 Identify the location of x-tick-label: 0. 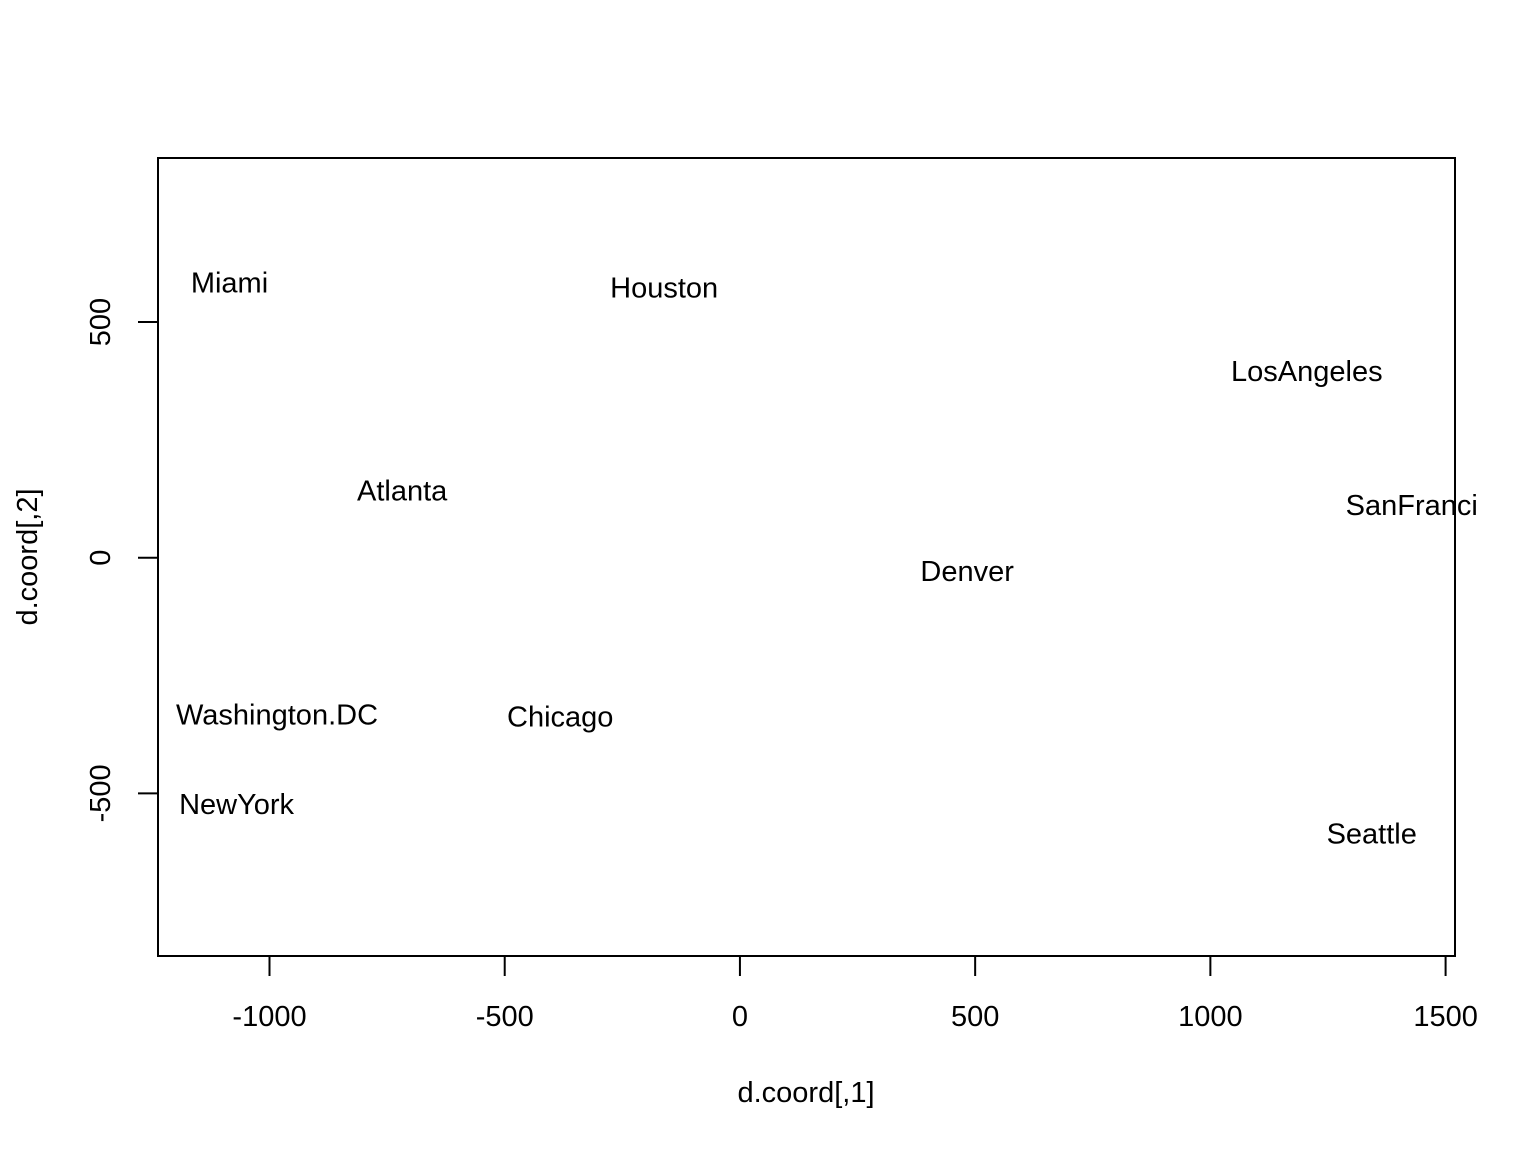
(740, 1017).